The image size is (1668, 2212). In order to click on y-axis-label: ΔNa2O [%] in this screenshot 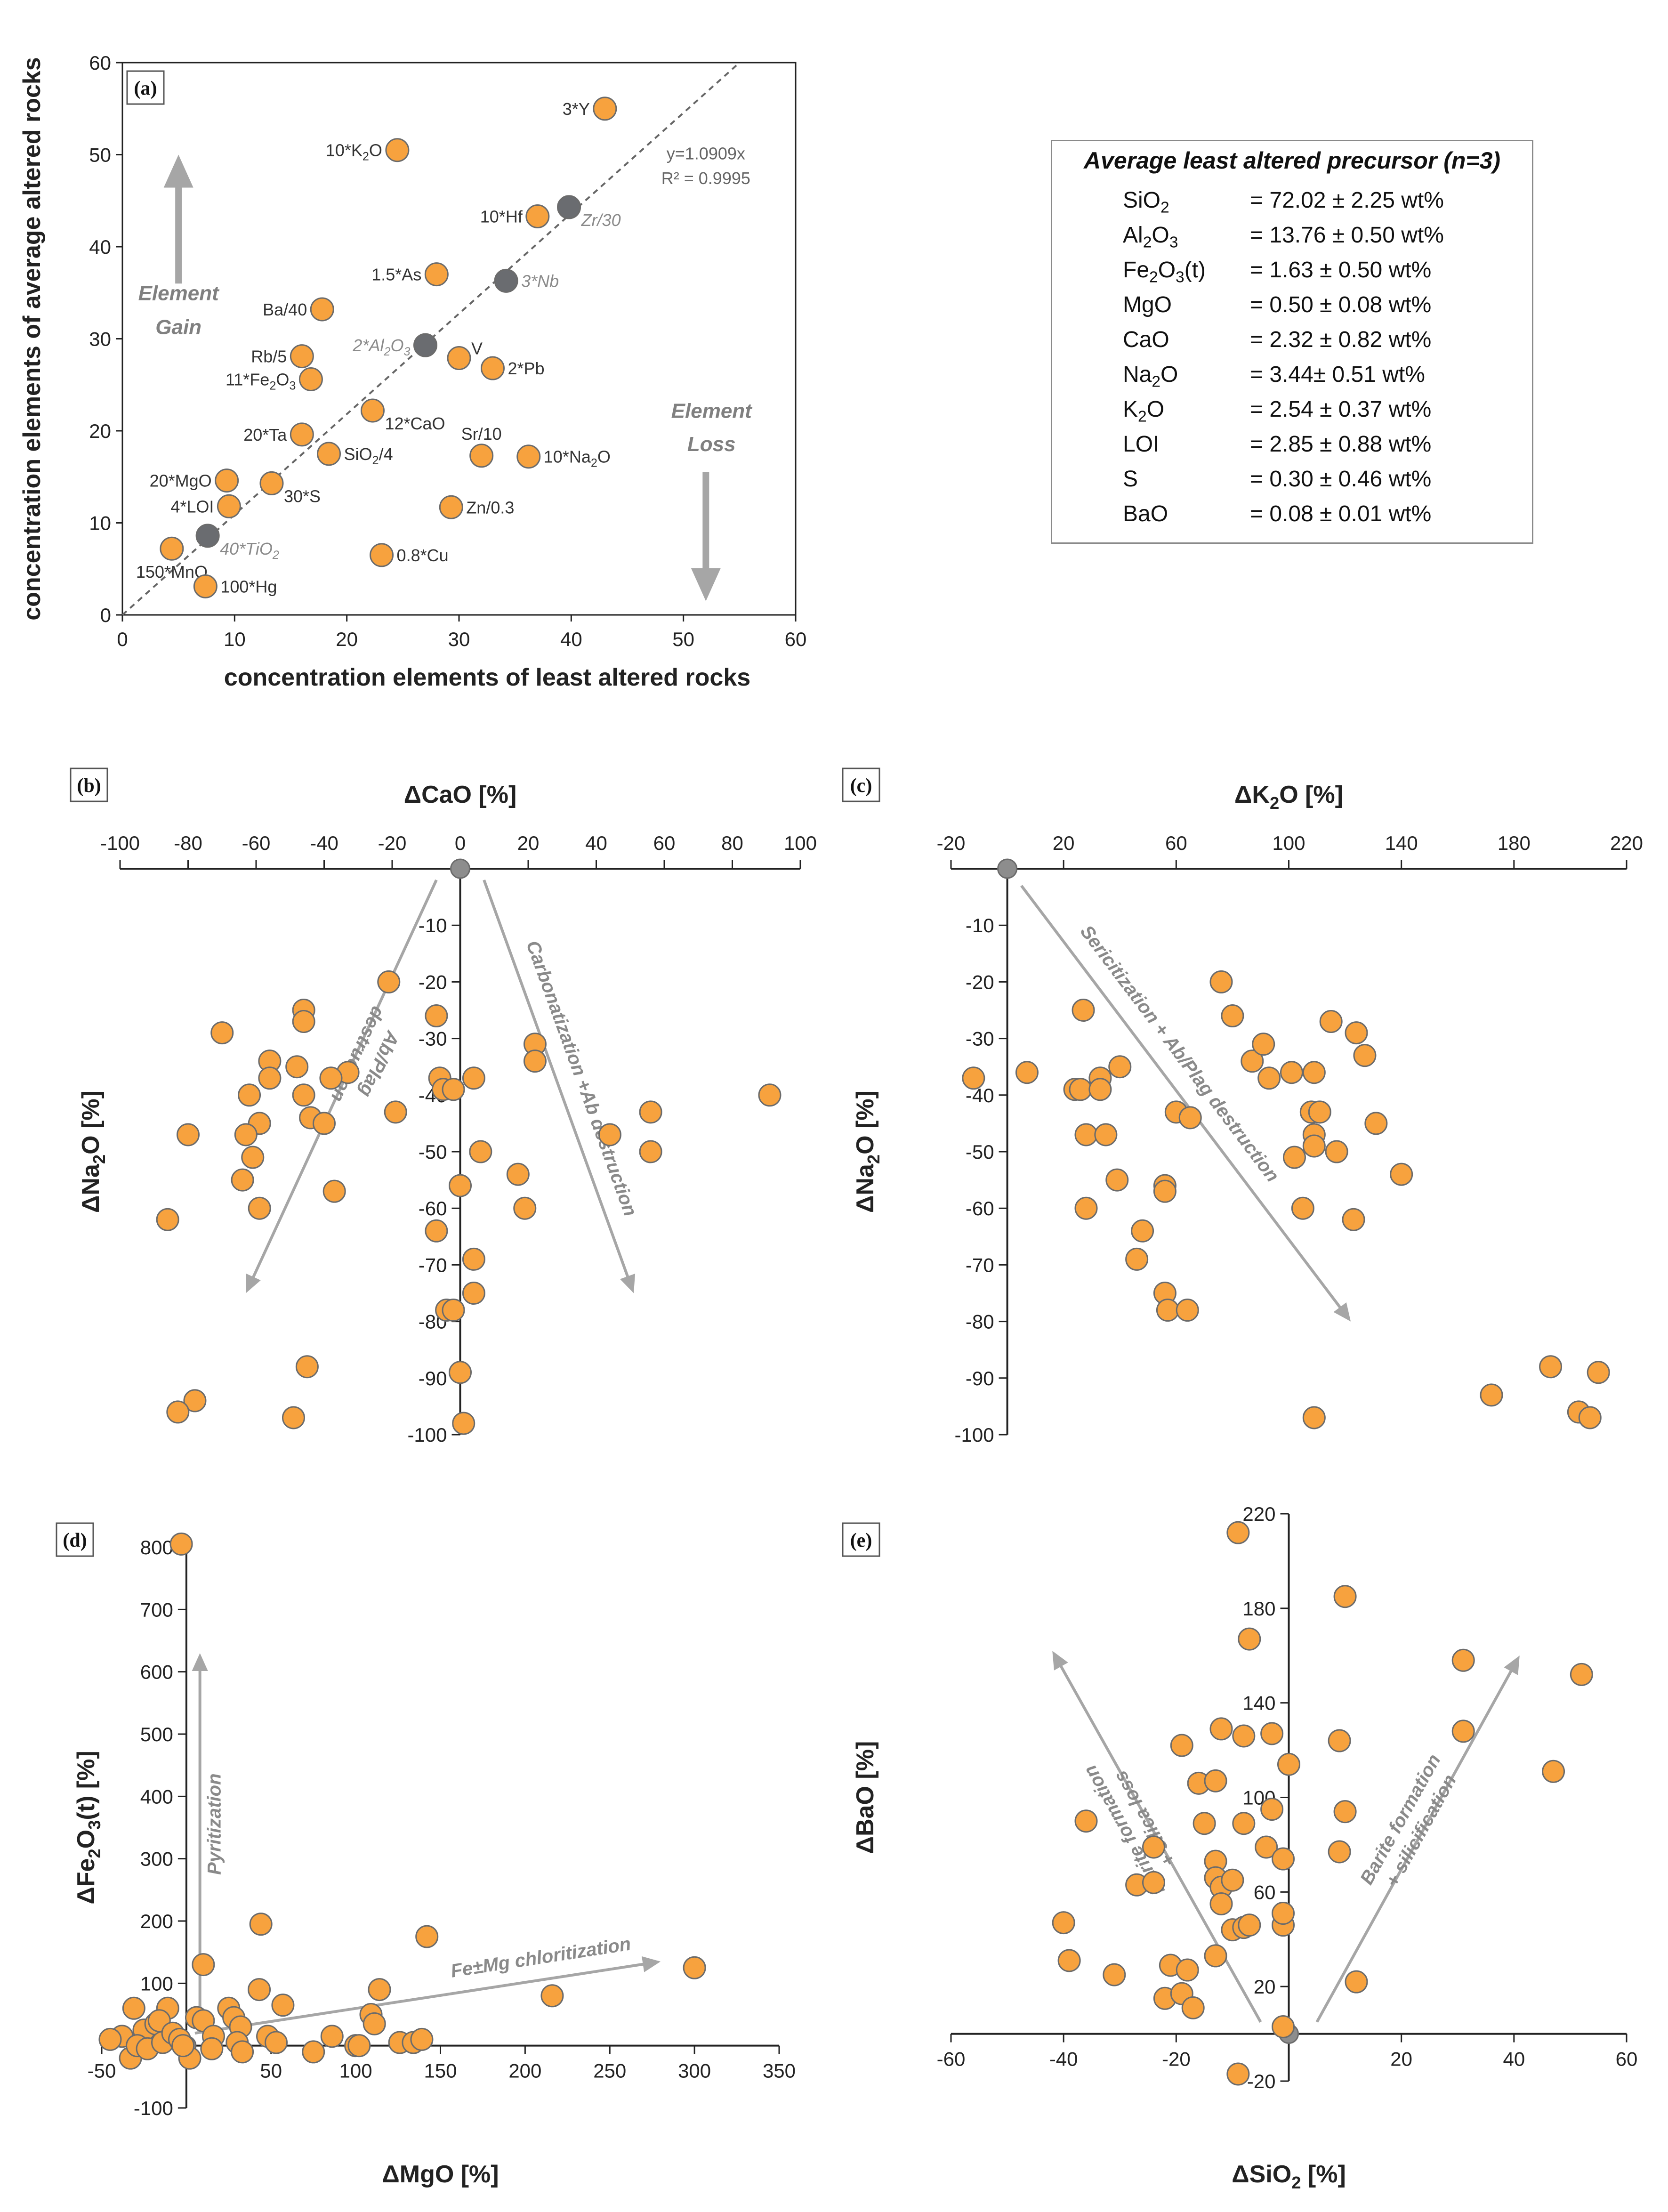, I will do `click(93, 1151)`.